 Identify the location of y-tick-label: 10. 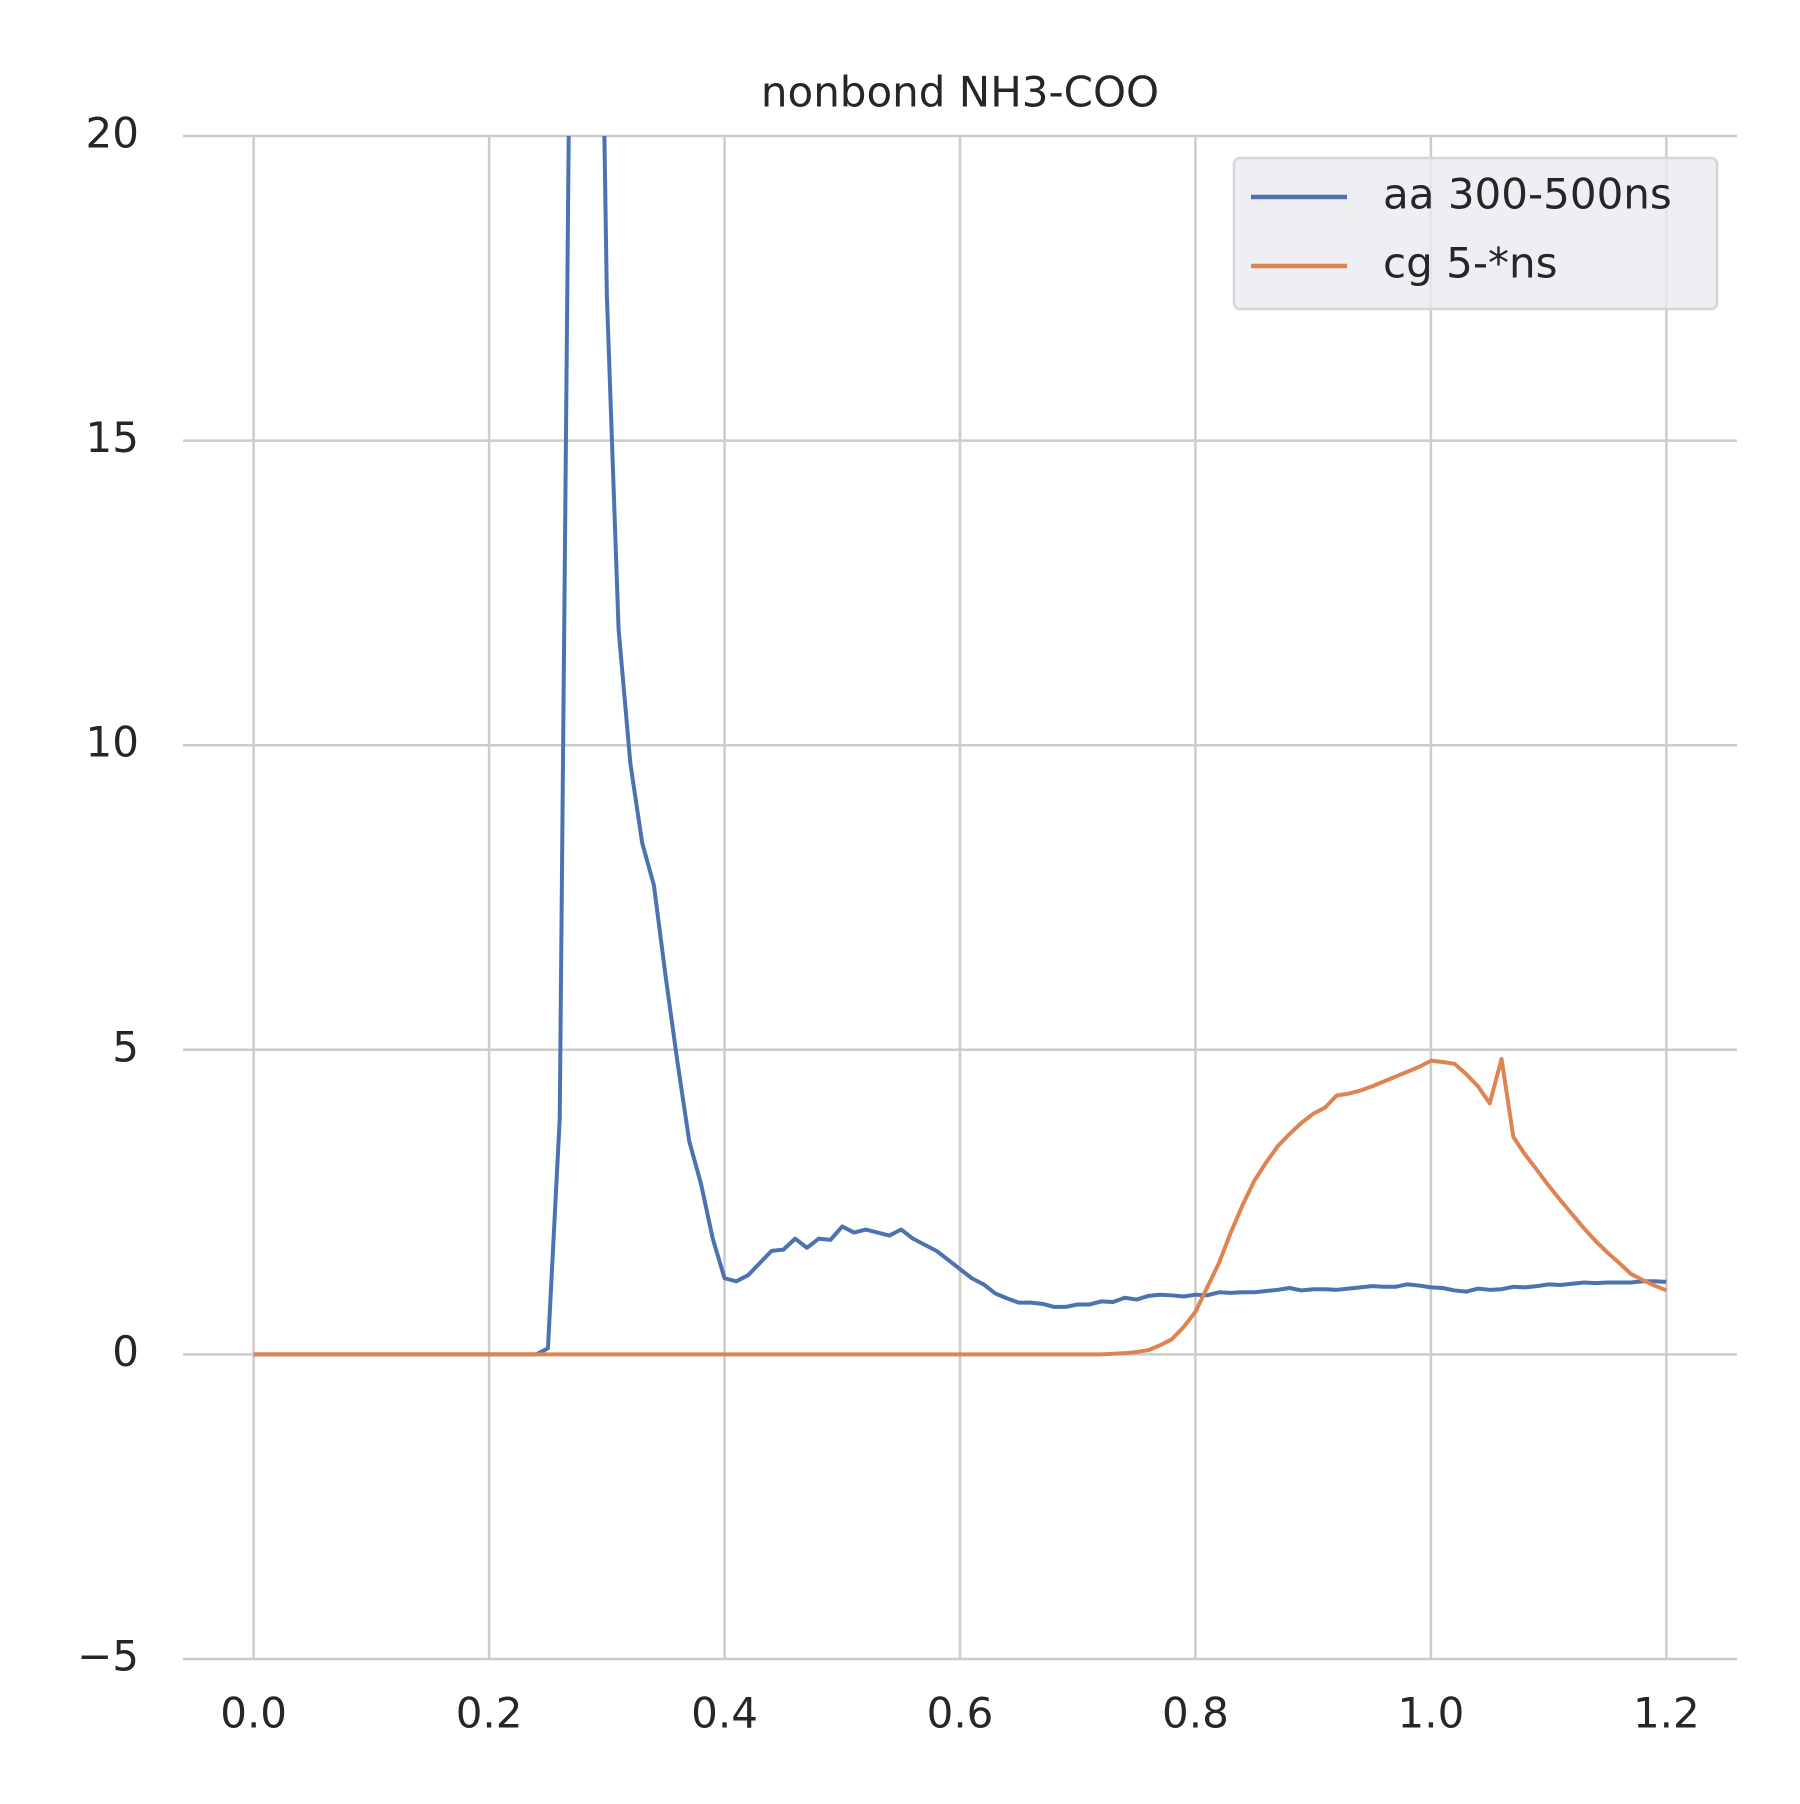
(112, 742).